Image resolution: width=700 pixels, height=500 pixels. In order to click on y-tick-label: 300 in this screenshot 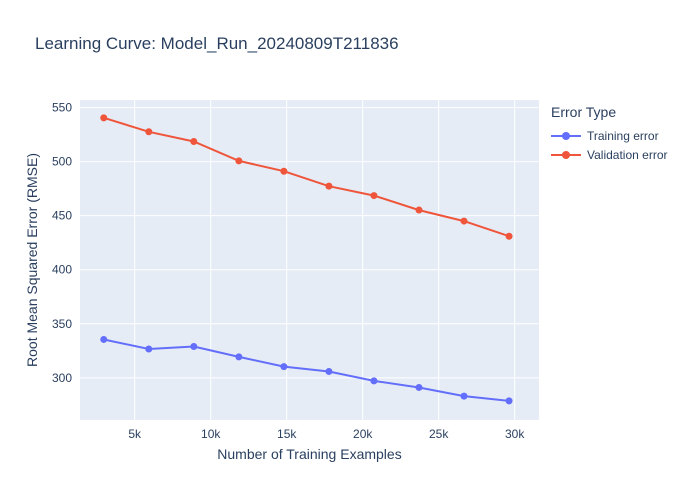, I will do `click(62, 378)`.